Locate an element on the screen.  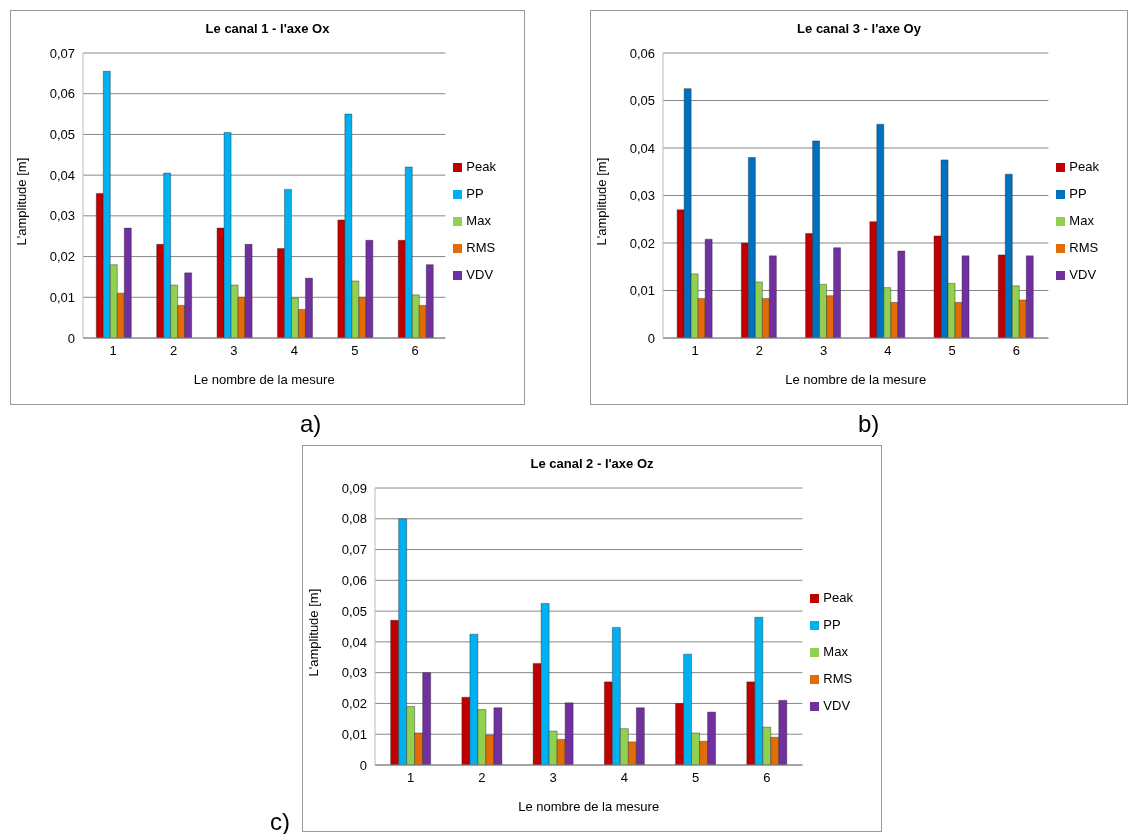
text: a) is located at coordinates (311, 424).